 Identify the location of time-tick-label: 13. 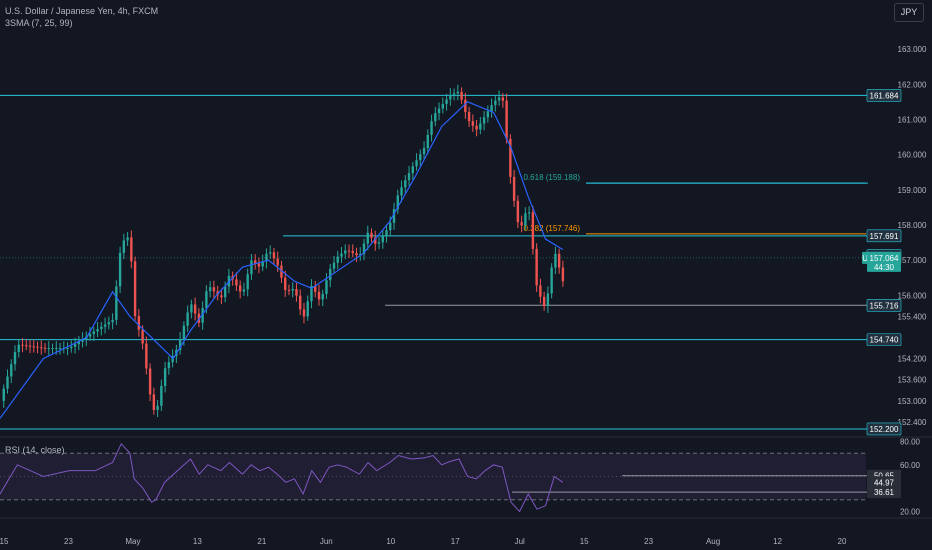
(197, 541).